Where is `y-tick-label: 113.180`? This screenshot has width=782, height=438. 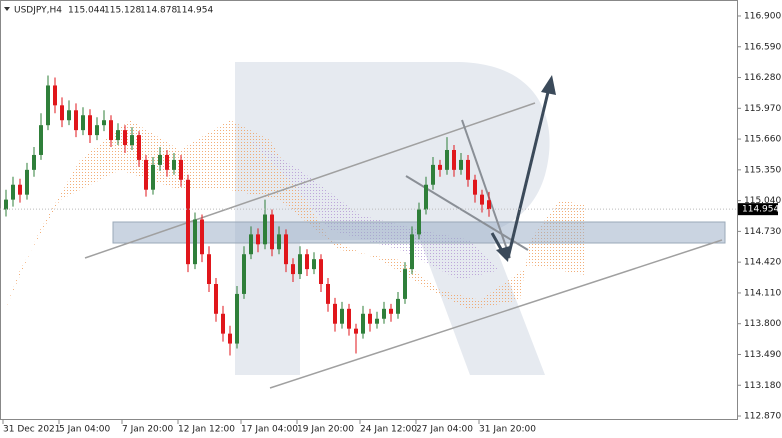 y-tick-label: 113.180 is located at coordinates (762, 386).